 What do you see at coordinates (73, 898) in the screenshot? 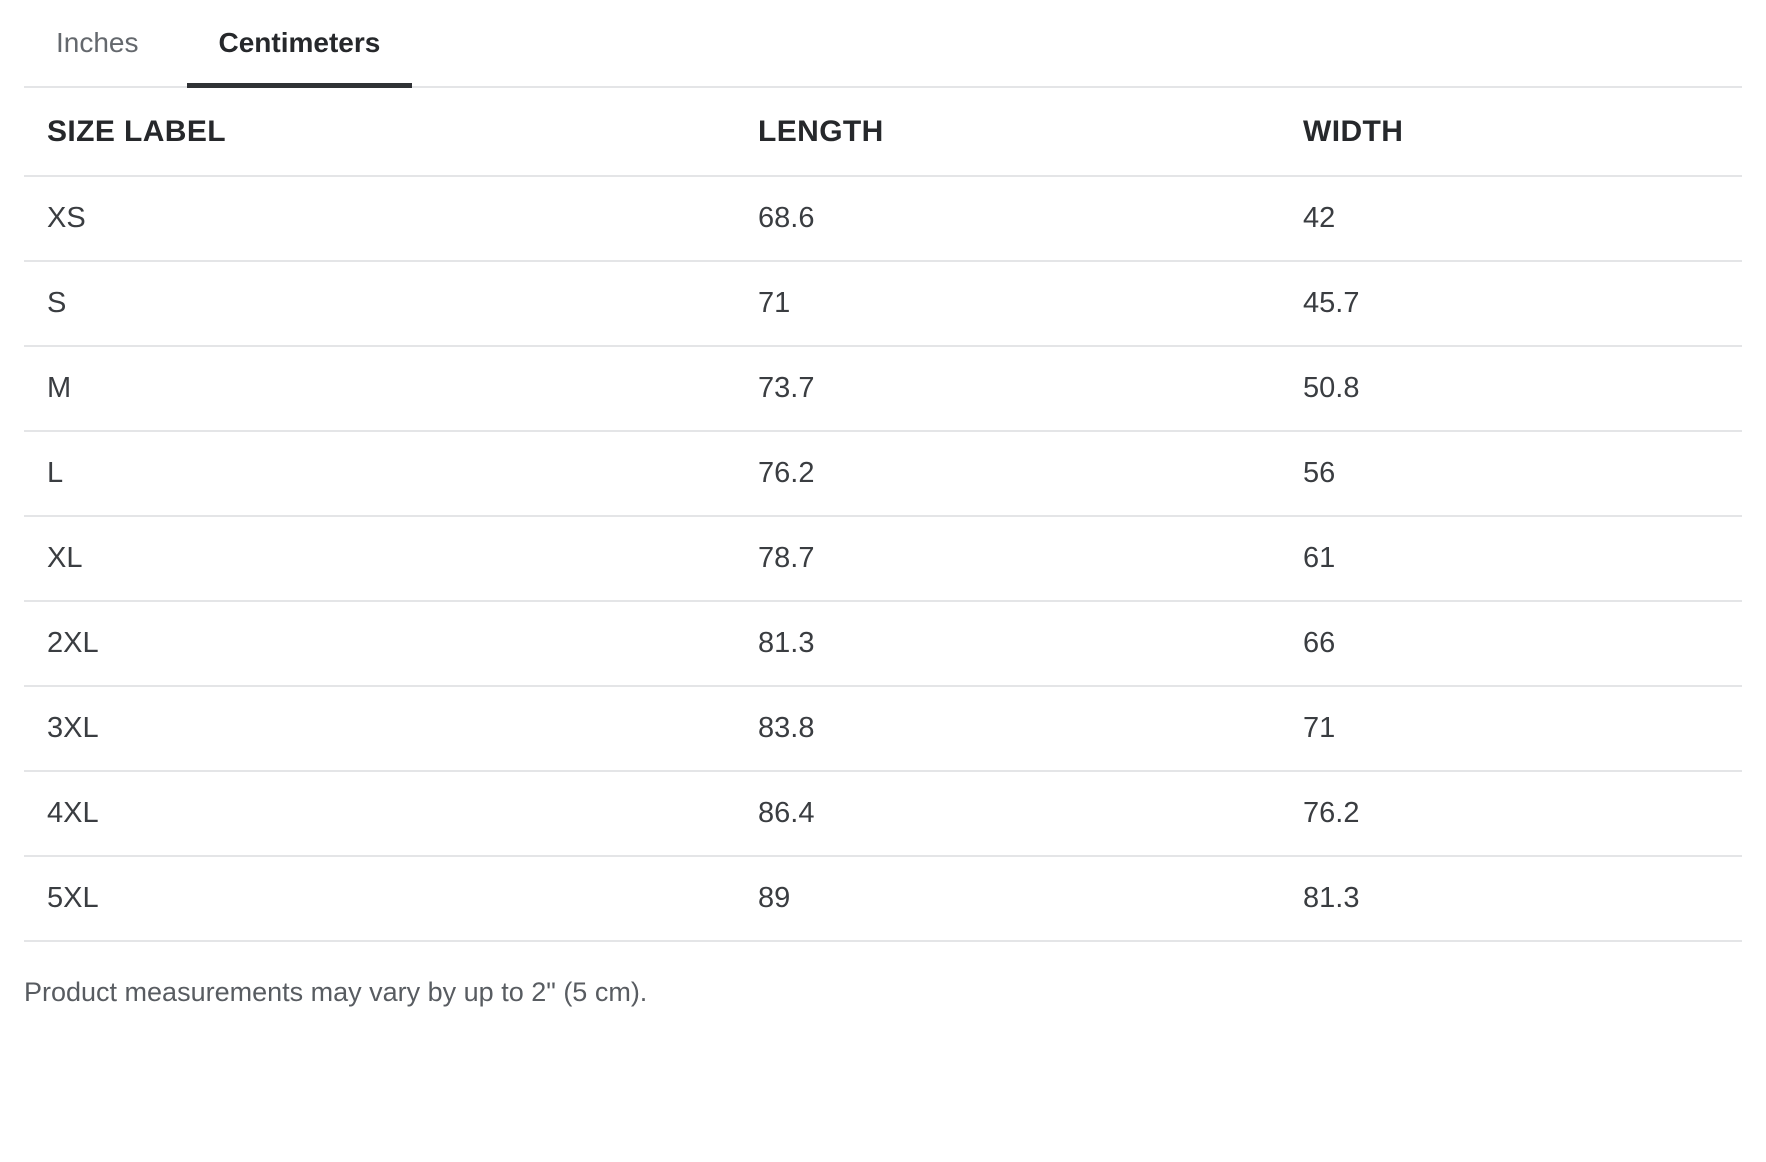
I see `size-cell: 5XL` at bounding box center [73, 898].